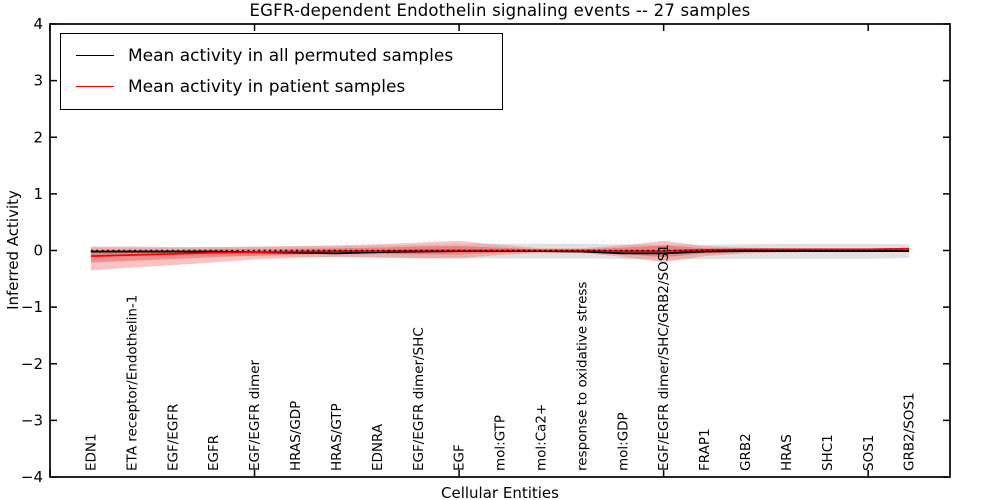 Image resolution: width=1000 pixels, height=500 pixels. I want to click on x-category-label: EGF/EGFR, so click(173, 437).